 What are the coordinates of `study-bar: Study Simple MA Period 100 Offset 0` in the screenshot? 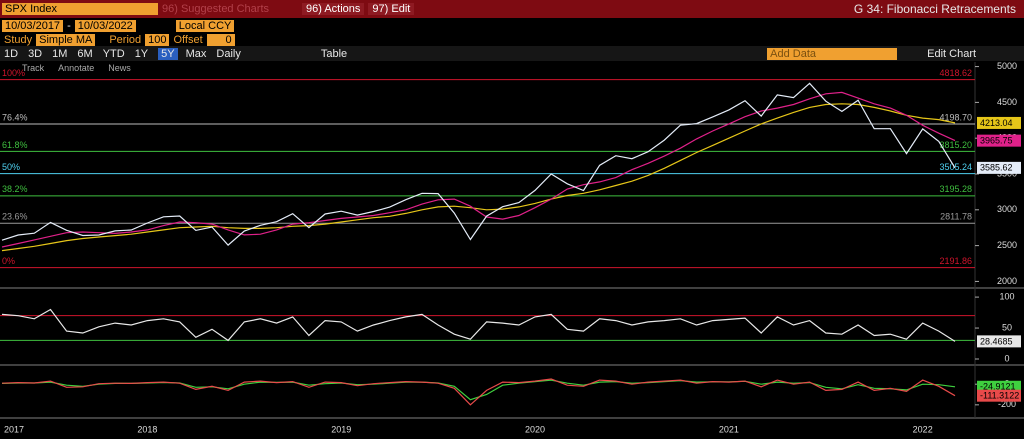 It's located at (512, 39).